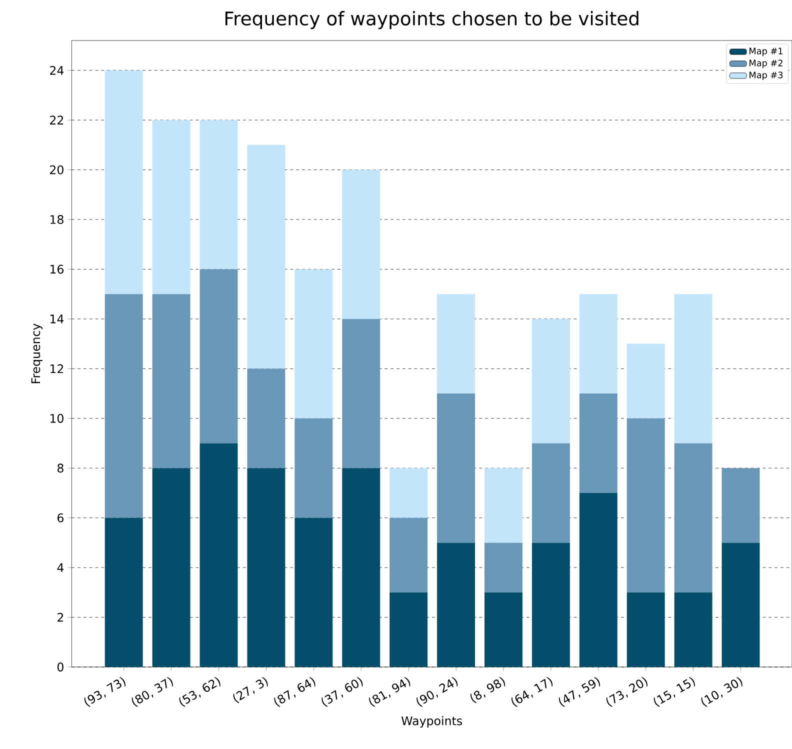 This screenshot has height=749, width=792. I want to click on x-axis-title: Waypoints, so click(431, 722).